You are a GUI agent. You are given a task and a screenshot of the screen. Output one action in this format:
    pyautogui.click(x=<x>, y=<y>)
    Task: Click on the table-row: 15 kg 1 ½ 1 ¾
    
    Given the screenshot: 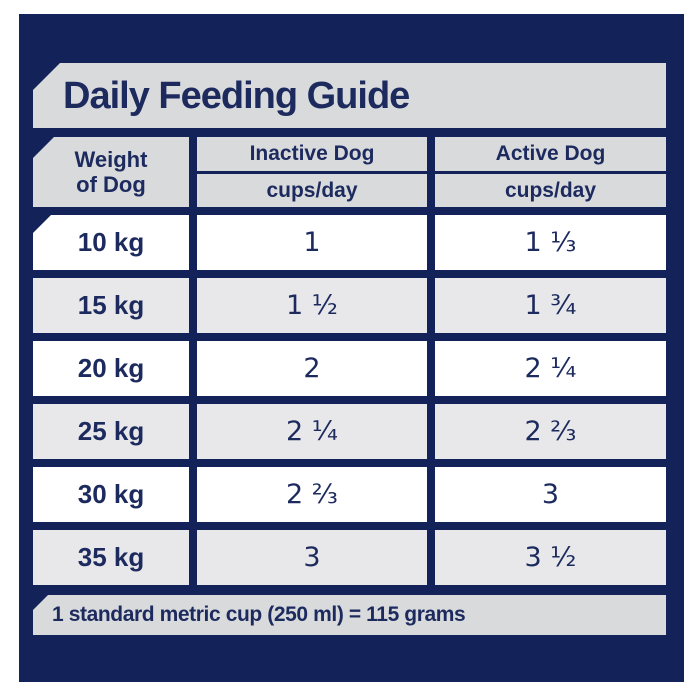 What is the action you would take?
    pyautogui.click(x=349, y=305)
    